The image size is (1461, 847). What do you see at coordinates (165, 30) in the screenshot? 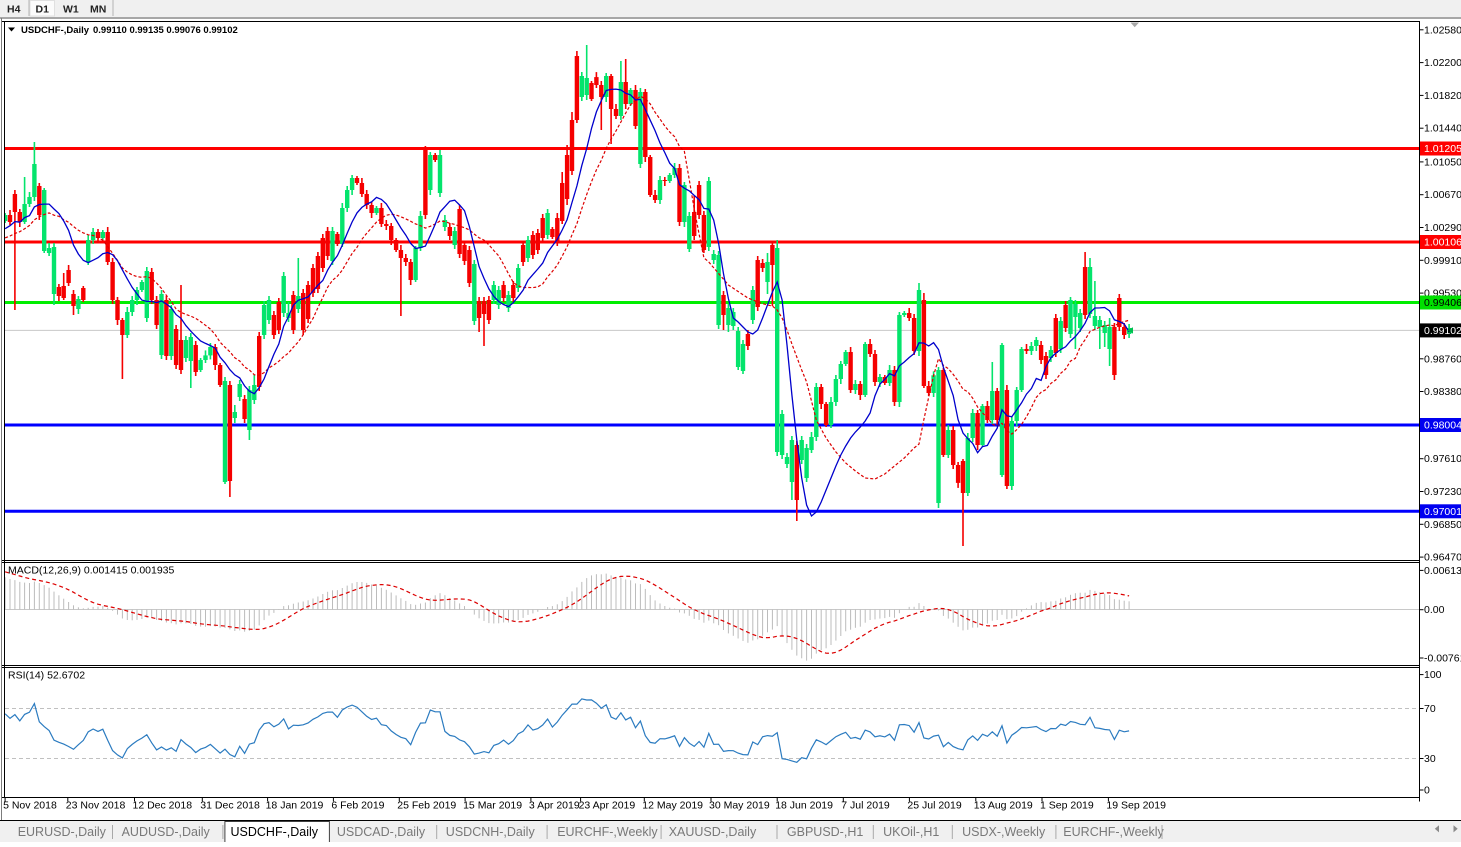
I see `svg-text:0.99110 0.99135 0.99076 0.9910: 0.99110 0.99135 0.99076 0.99102` at bounding box center [165, 30].